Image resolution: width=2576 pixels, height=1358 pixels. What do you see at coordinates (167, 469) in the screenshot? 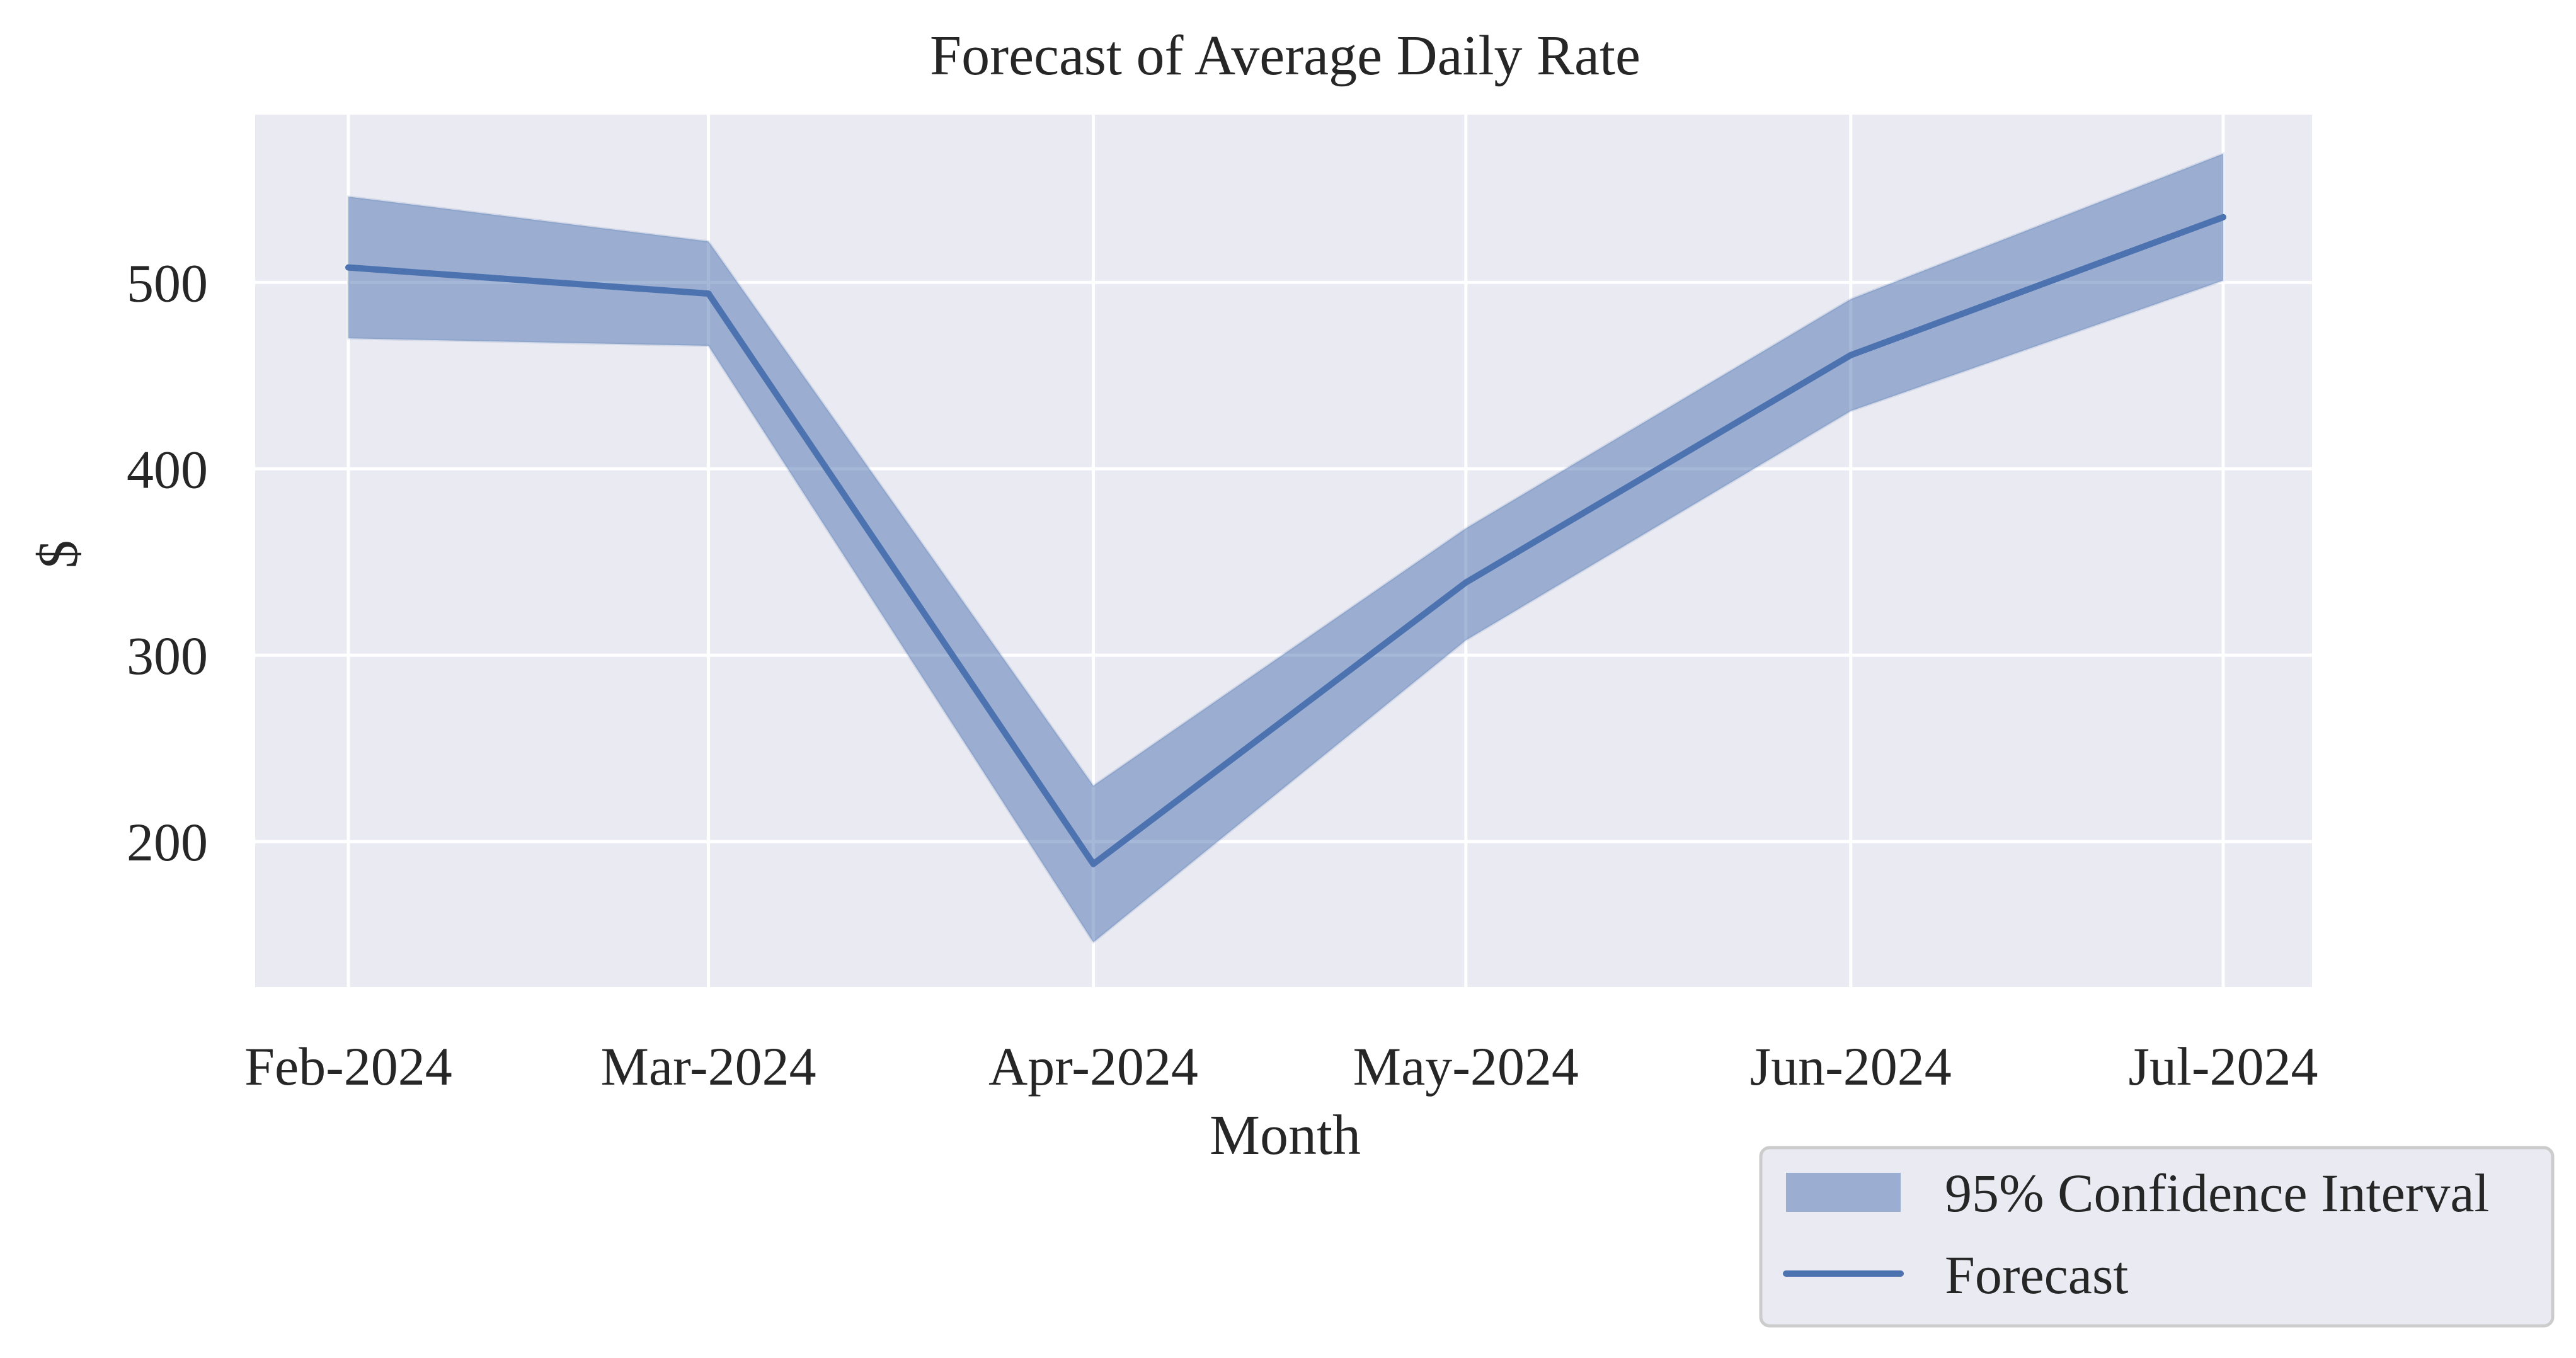
I see `y-tick-label: 400` at bounding box center [167, 469].